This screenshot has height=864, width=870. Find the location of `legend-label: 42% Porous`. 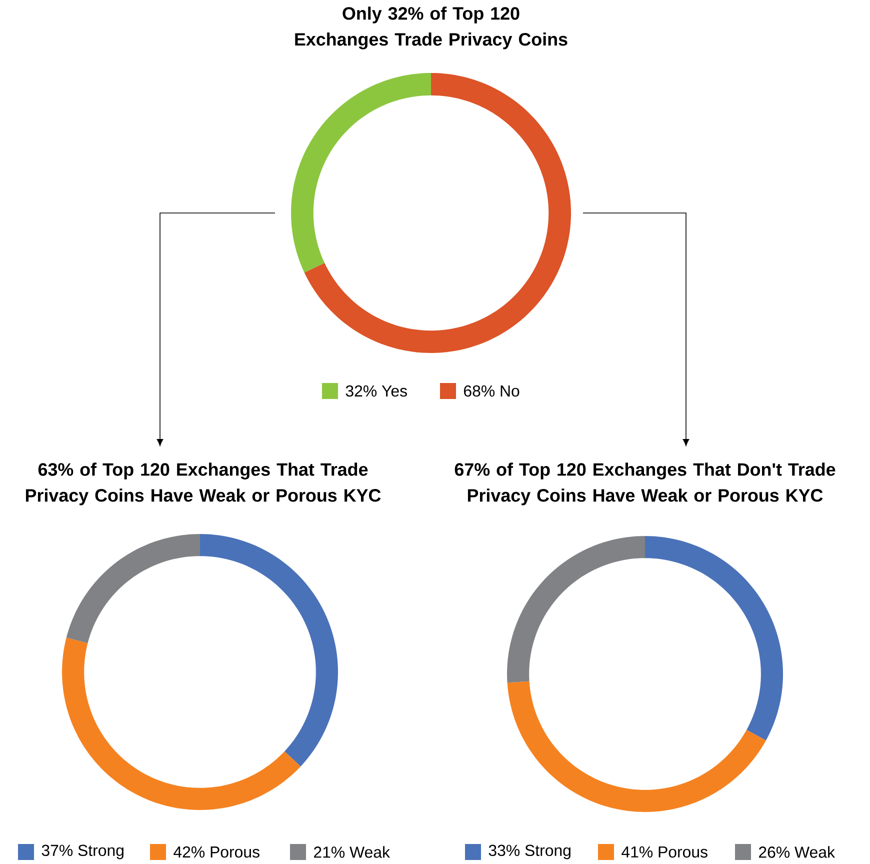

legend-label: 42% Porous is located at coordinates (217, 852).